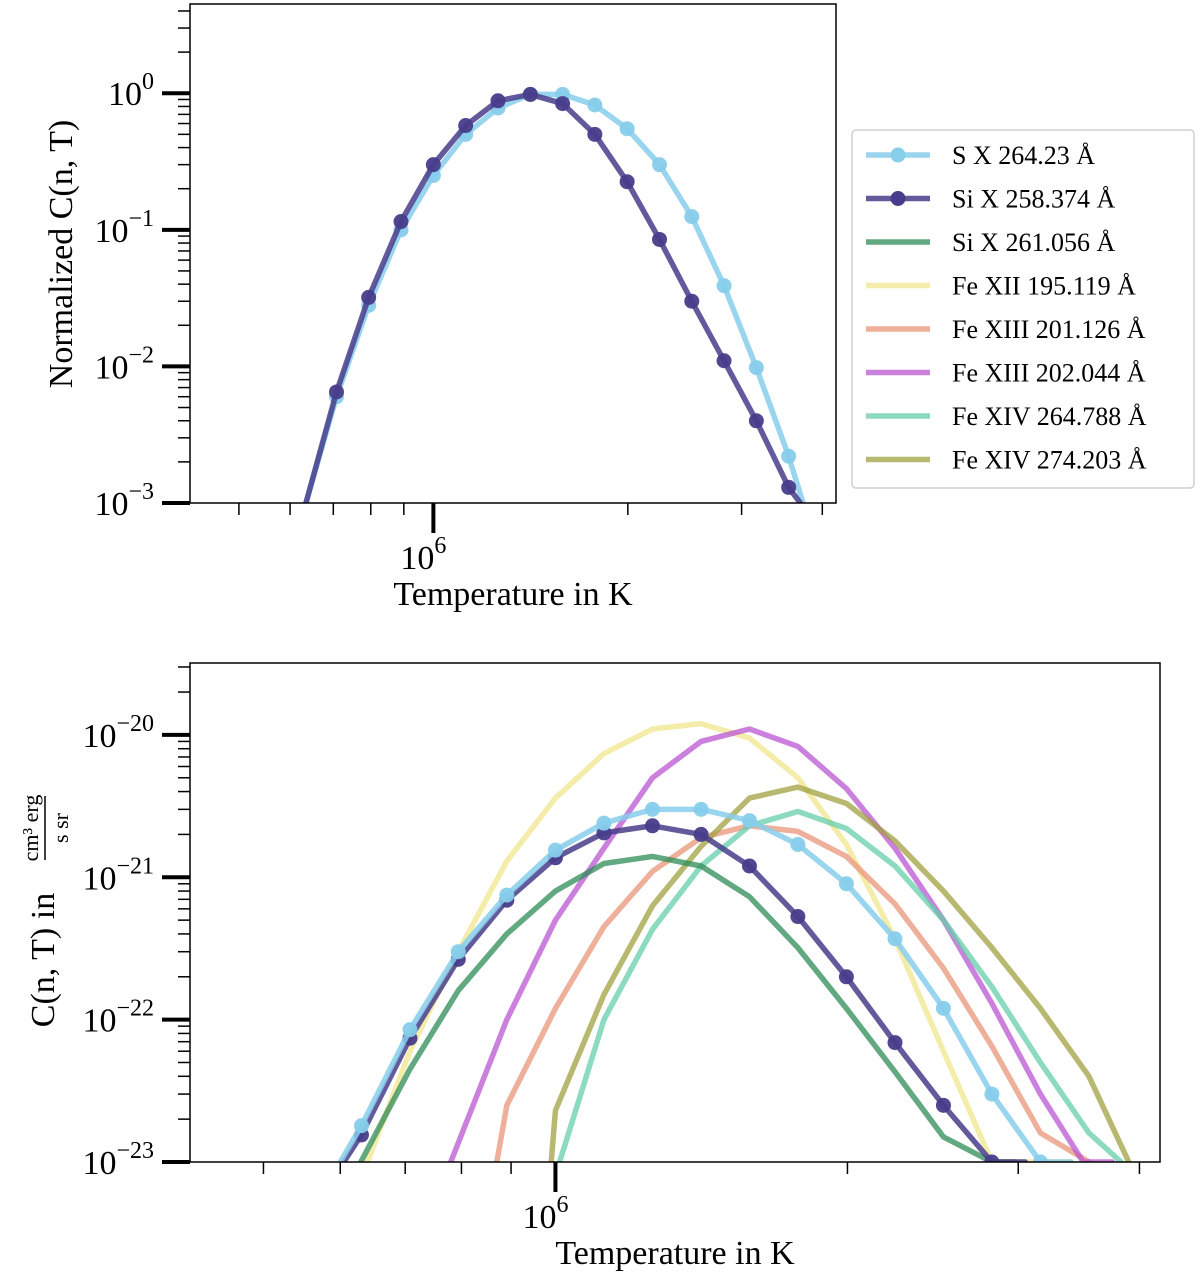 Image resolution: width=1200 pixels, height=1279 pixels. I want to click on legend-item-si-x-258-374-a: Si X 258.374 Å, so click(990, 199).